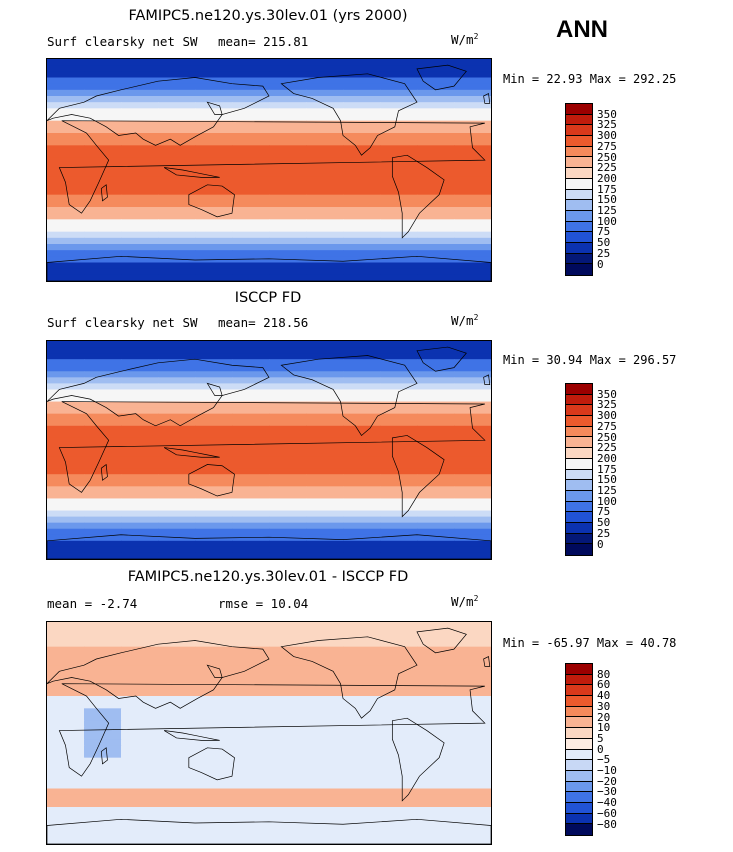 The width and height of the screenshot is (733, 852). I want to click on coastline, so click(192, 453).